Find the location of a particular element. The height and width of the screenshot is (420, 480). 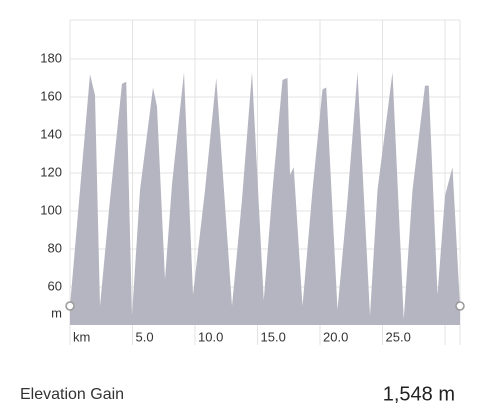

y-tick-label: 140 is located at coordinates (51, 133).